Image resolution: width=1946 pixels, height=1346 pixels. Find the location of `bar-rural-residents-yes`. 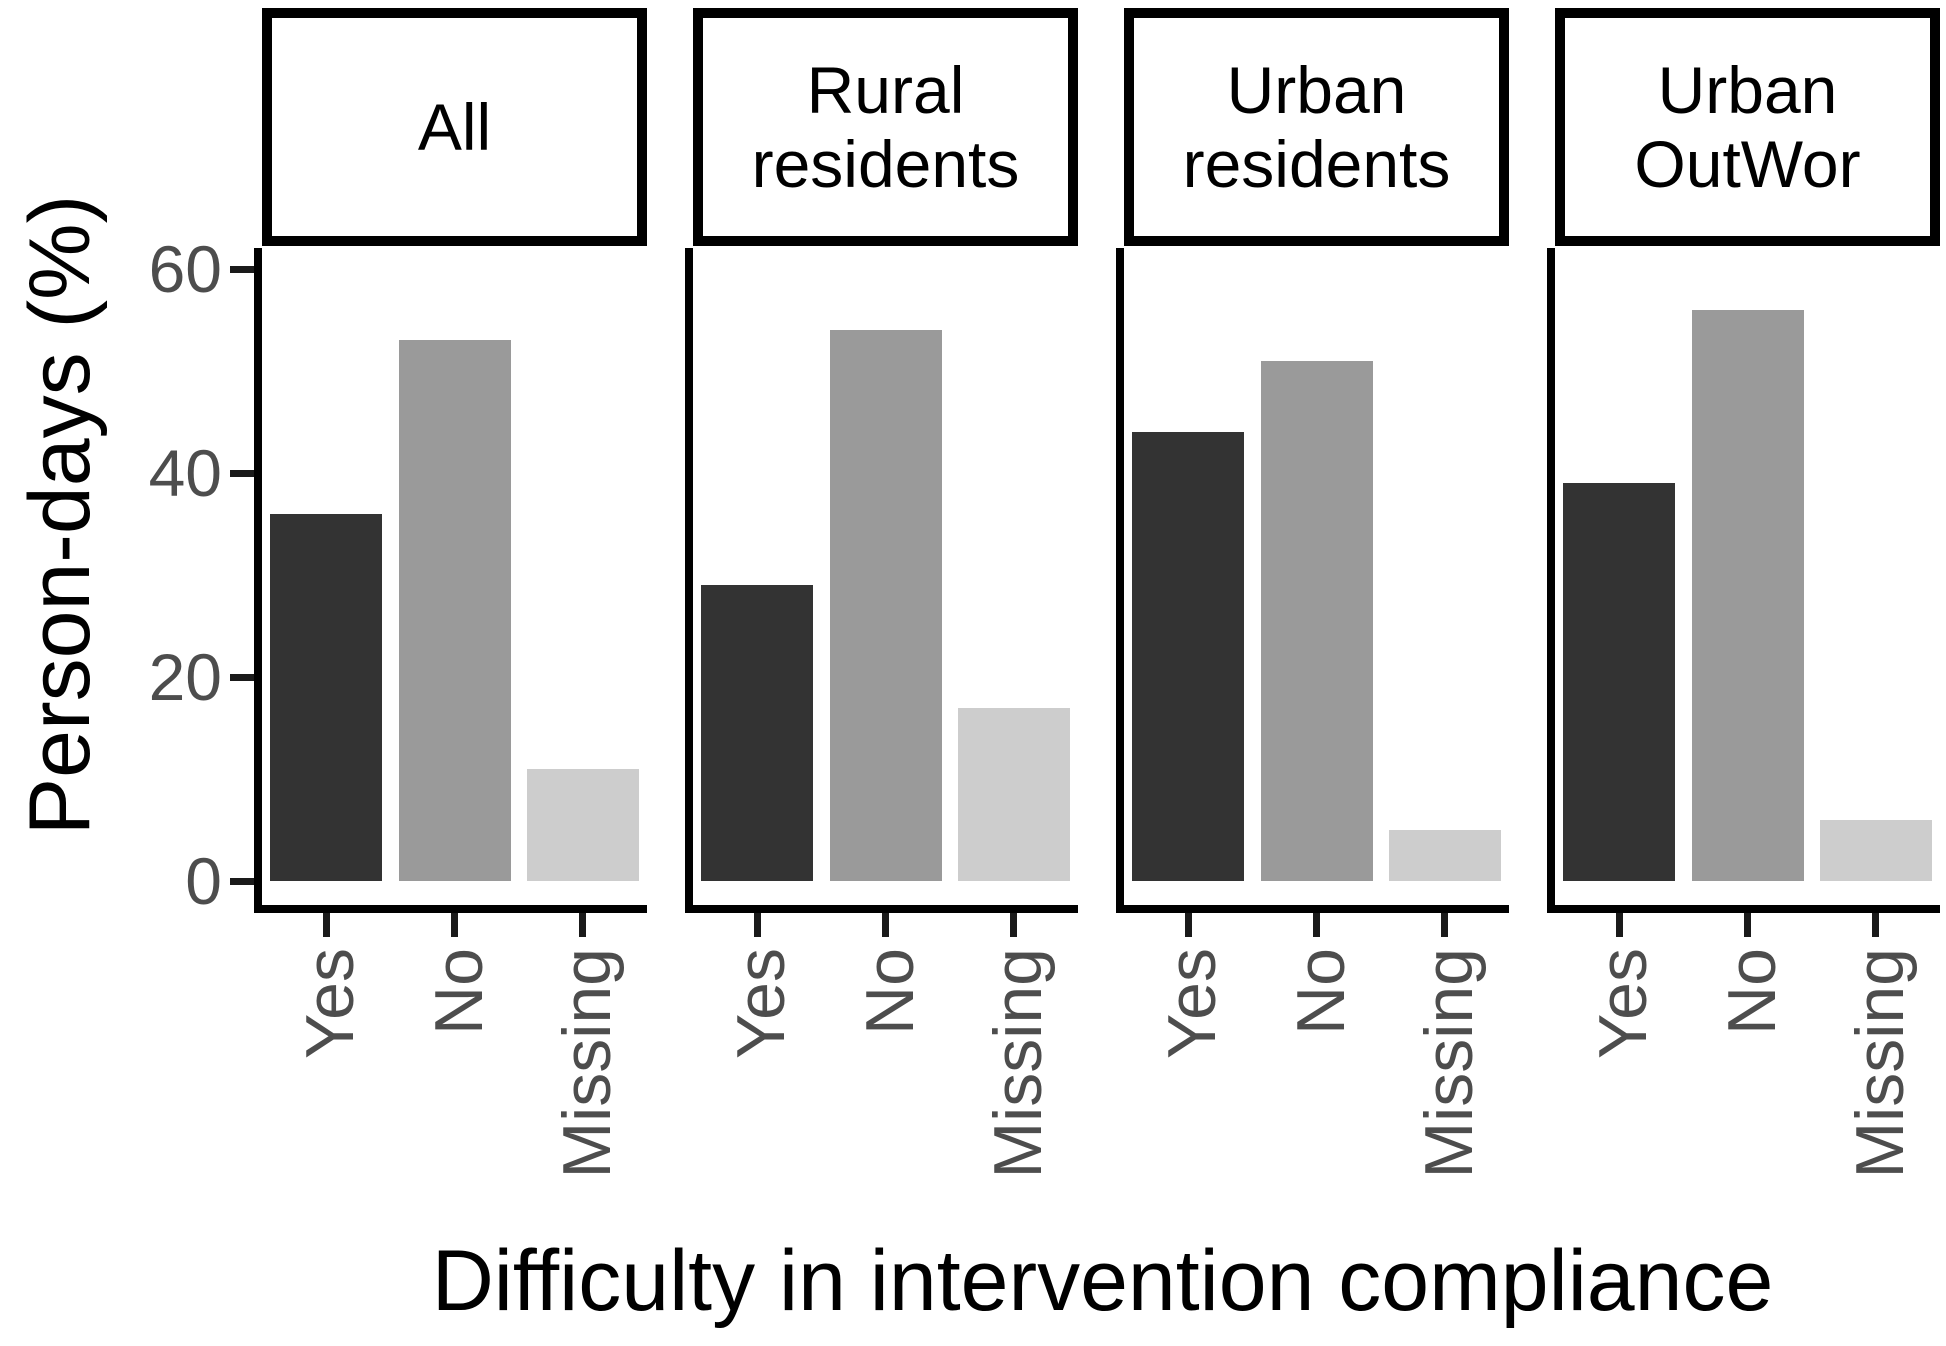

bar-rural-residents-yes is located at coordinates (757, 733).